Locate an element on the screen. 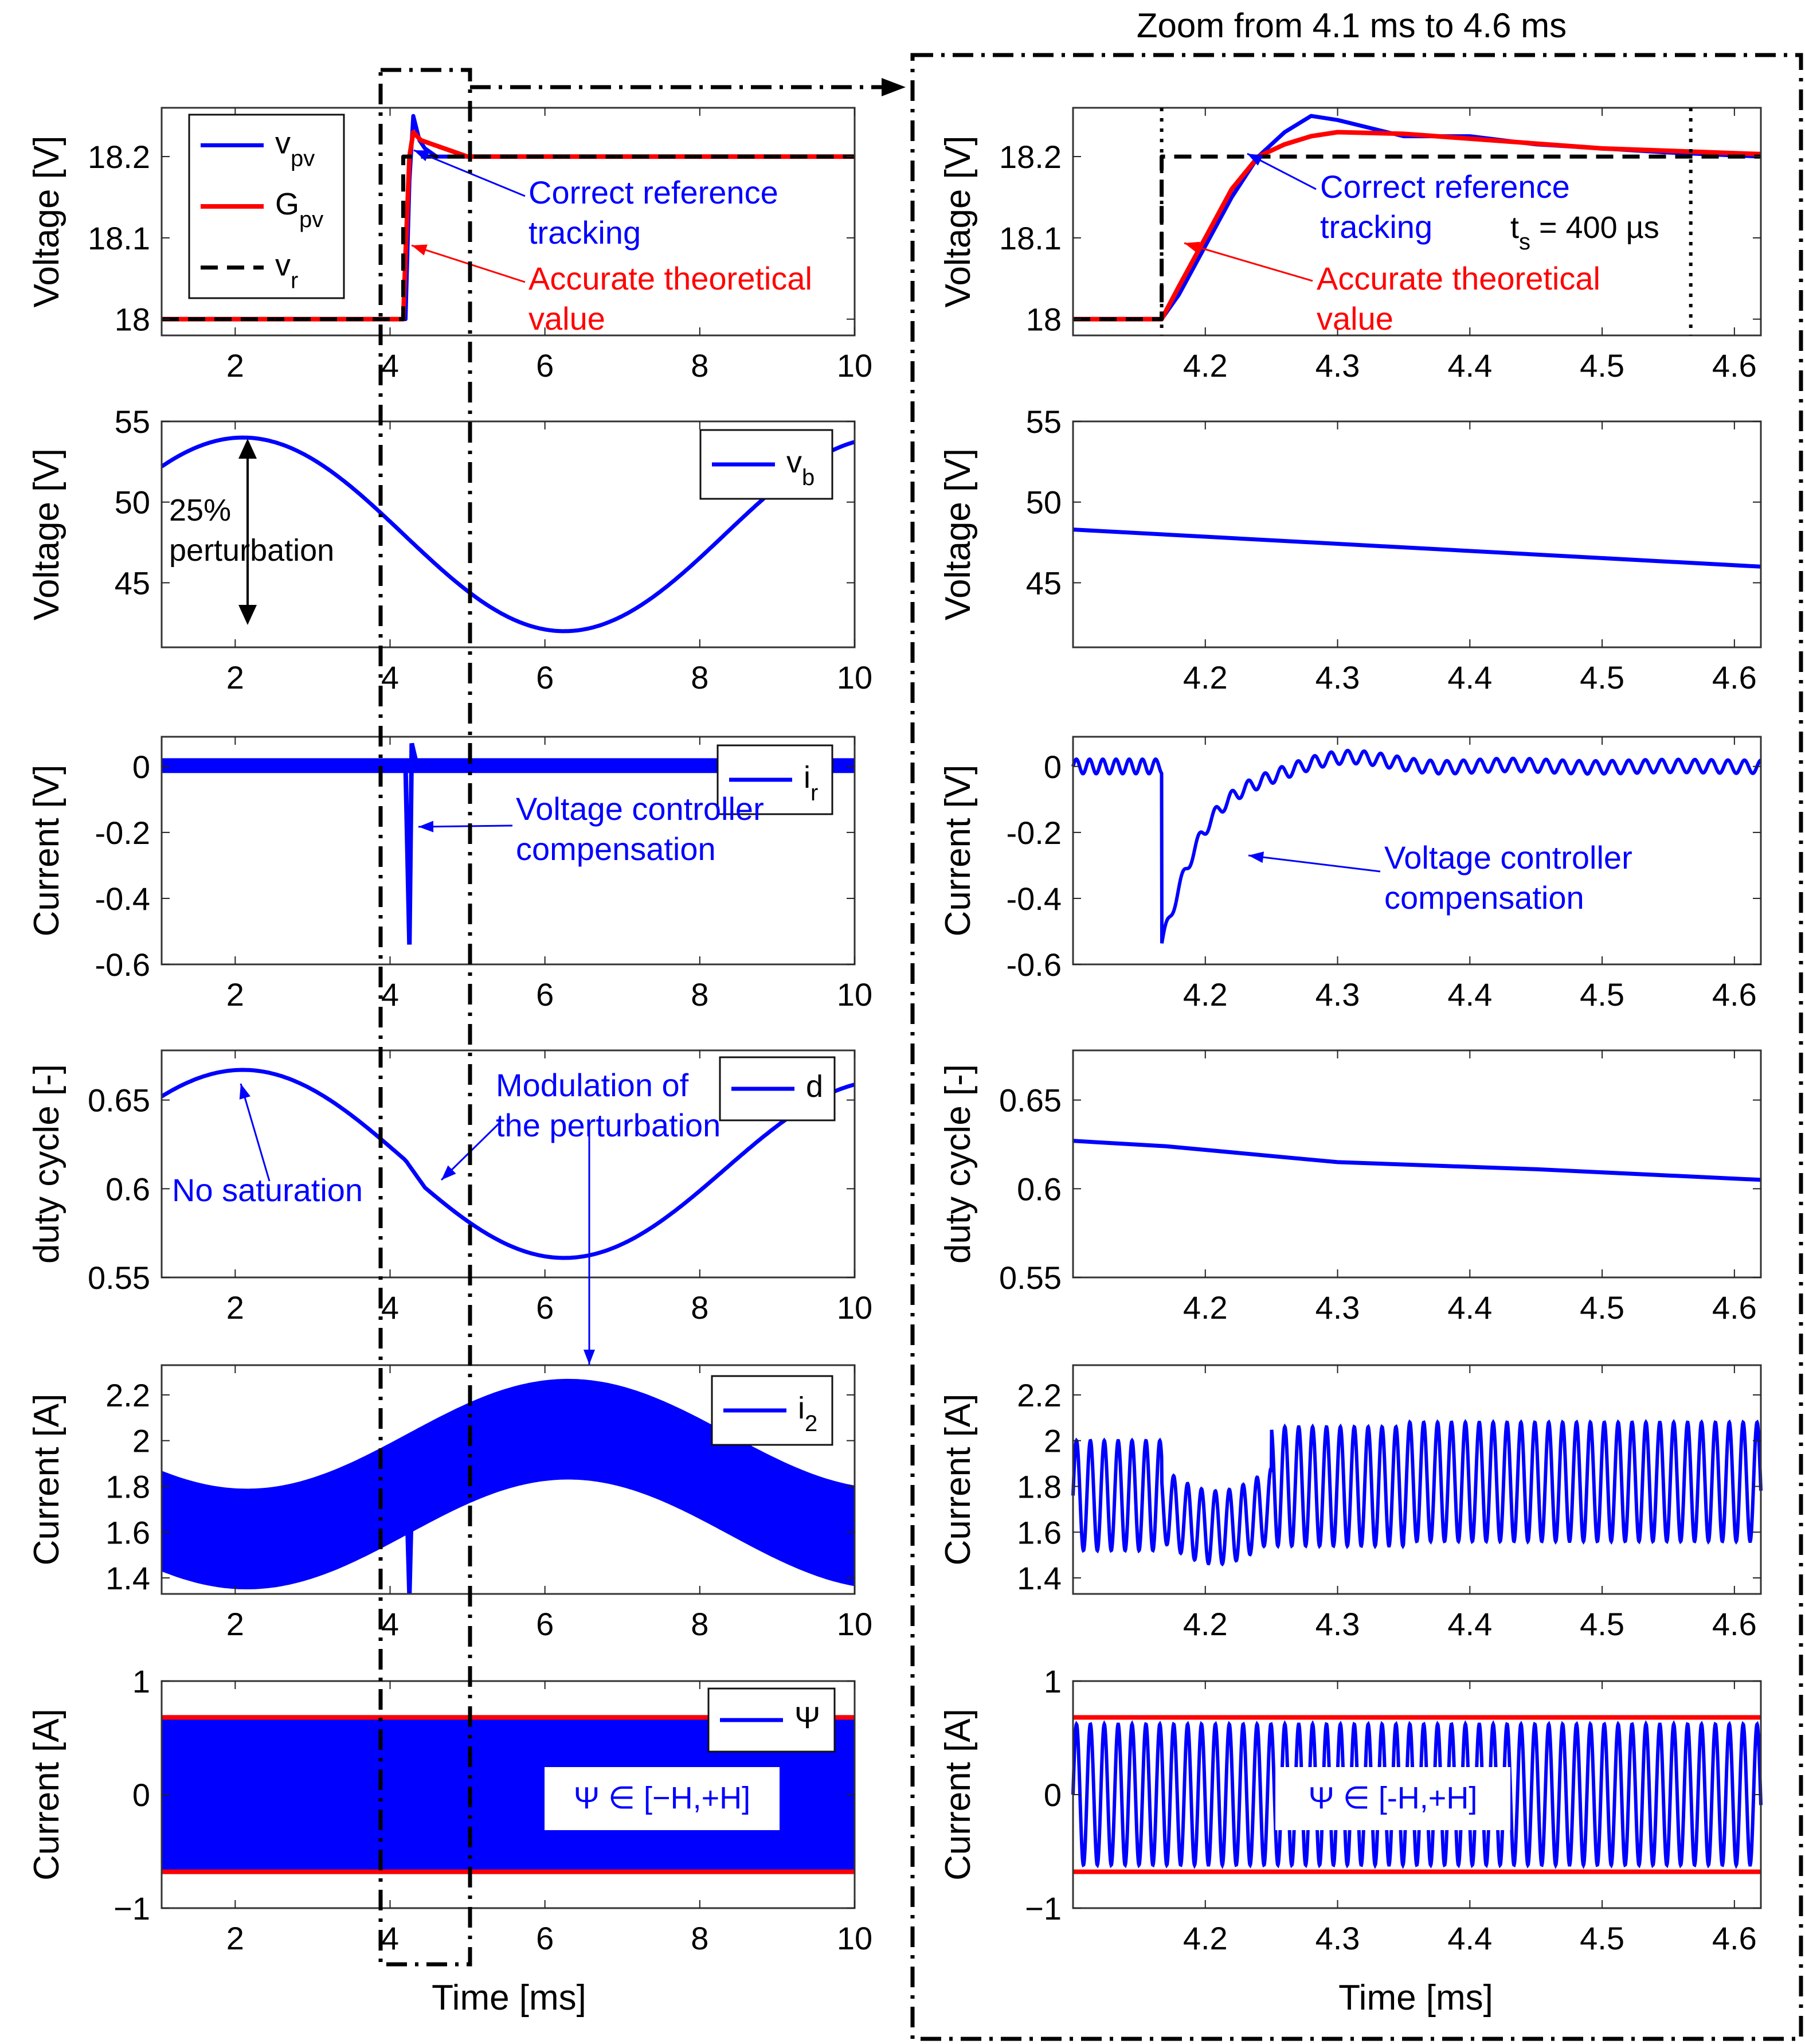 Image resolution: width=1805 pixels, height=2044 pixels. zoom-title: Zoom from 4.1 ms to 4.6 ms is located at coordinates (1352, 25).